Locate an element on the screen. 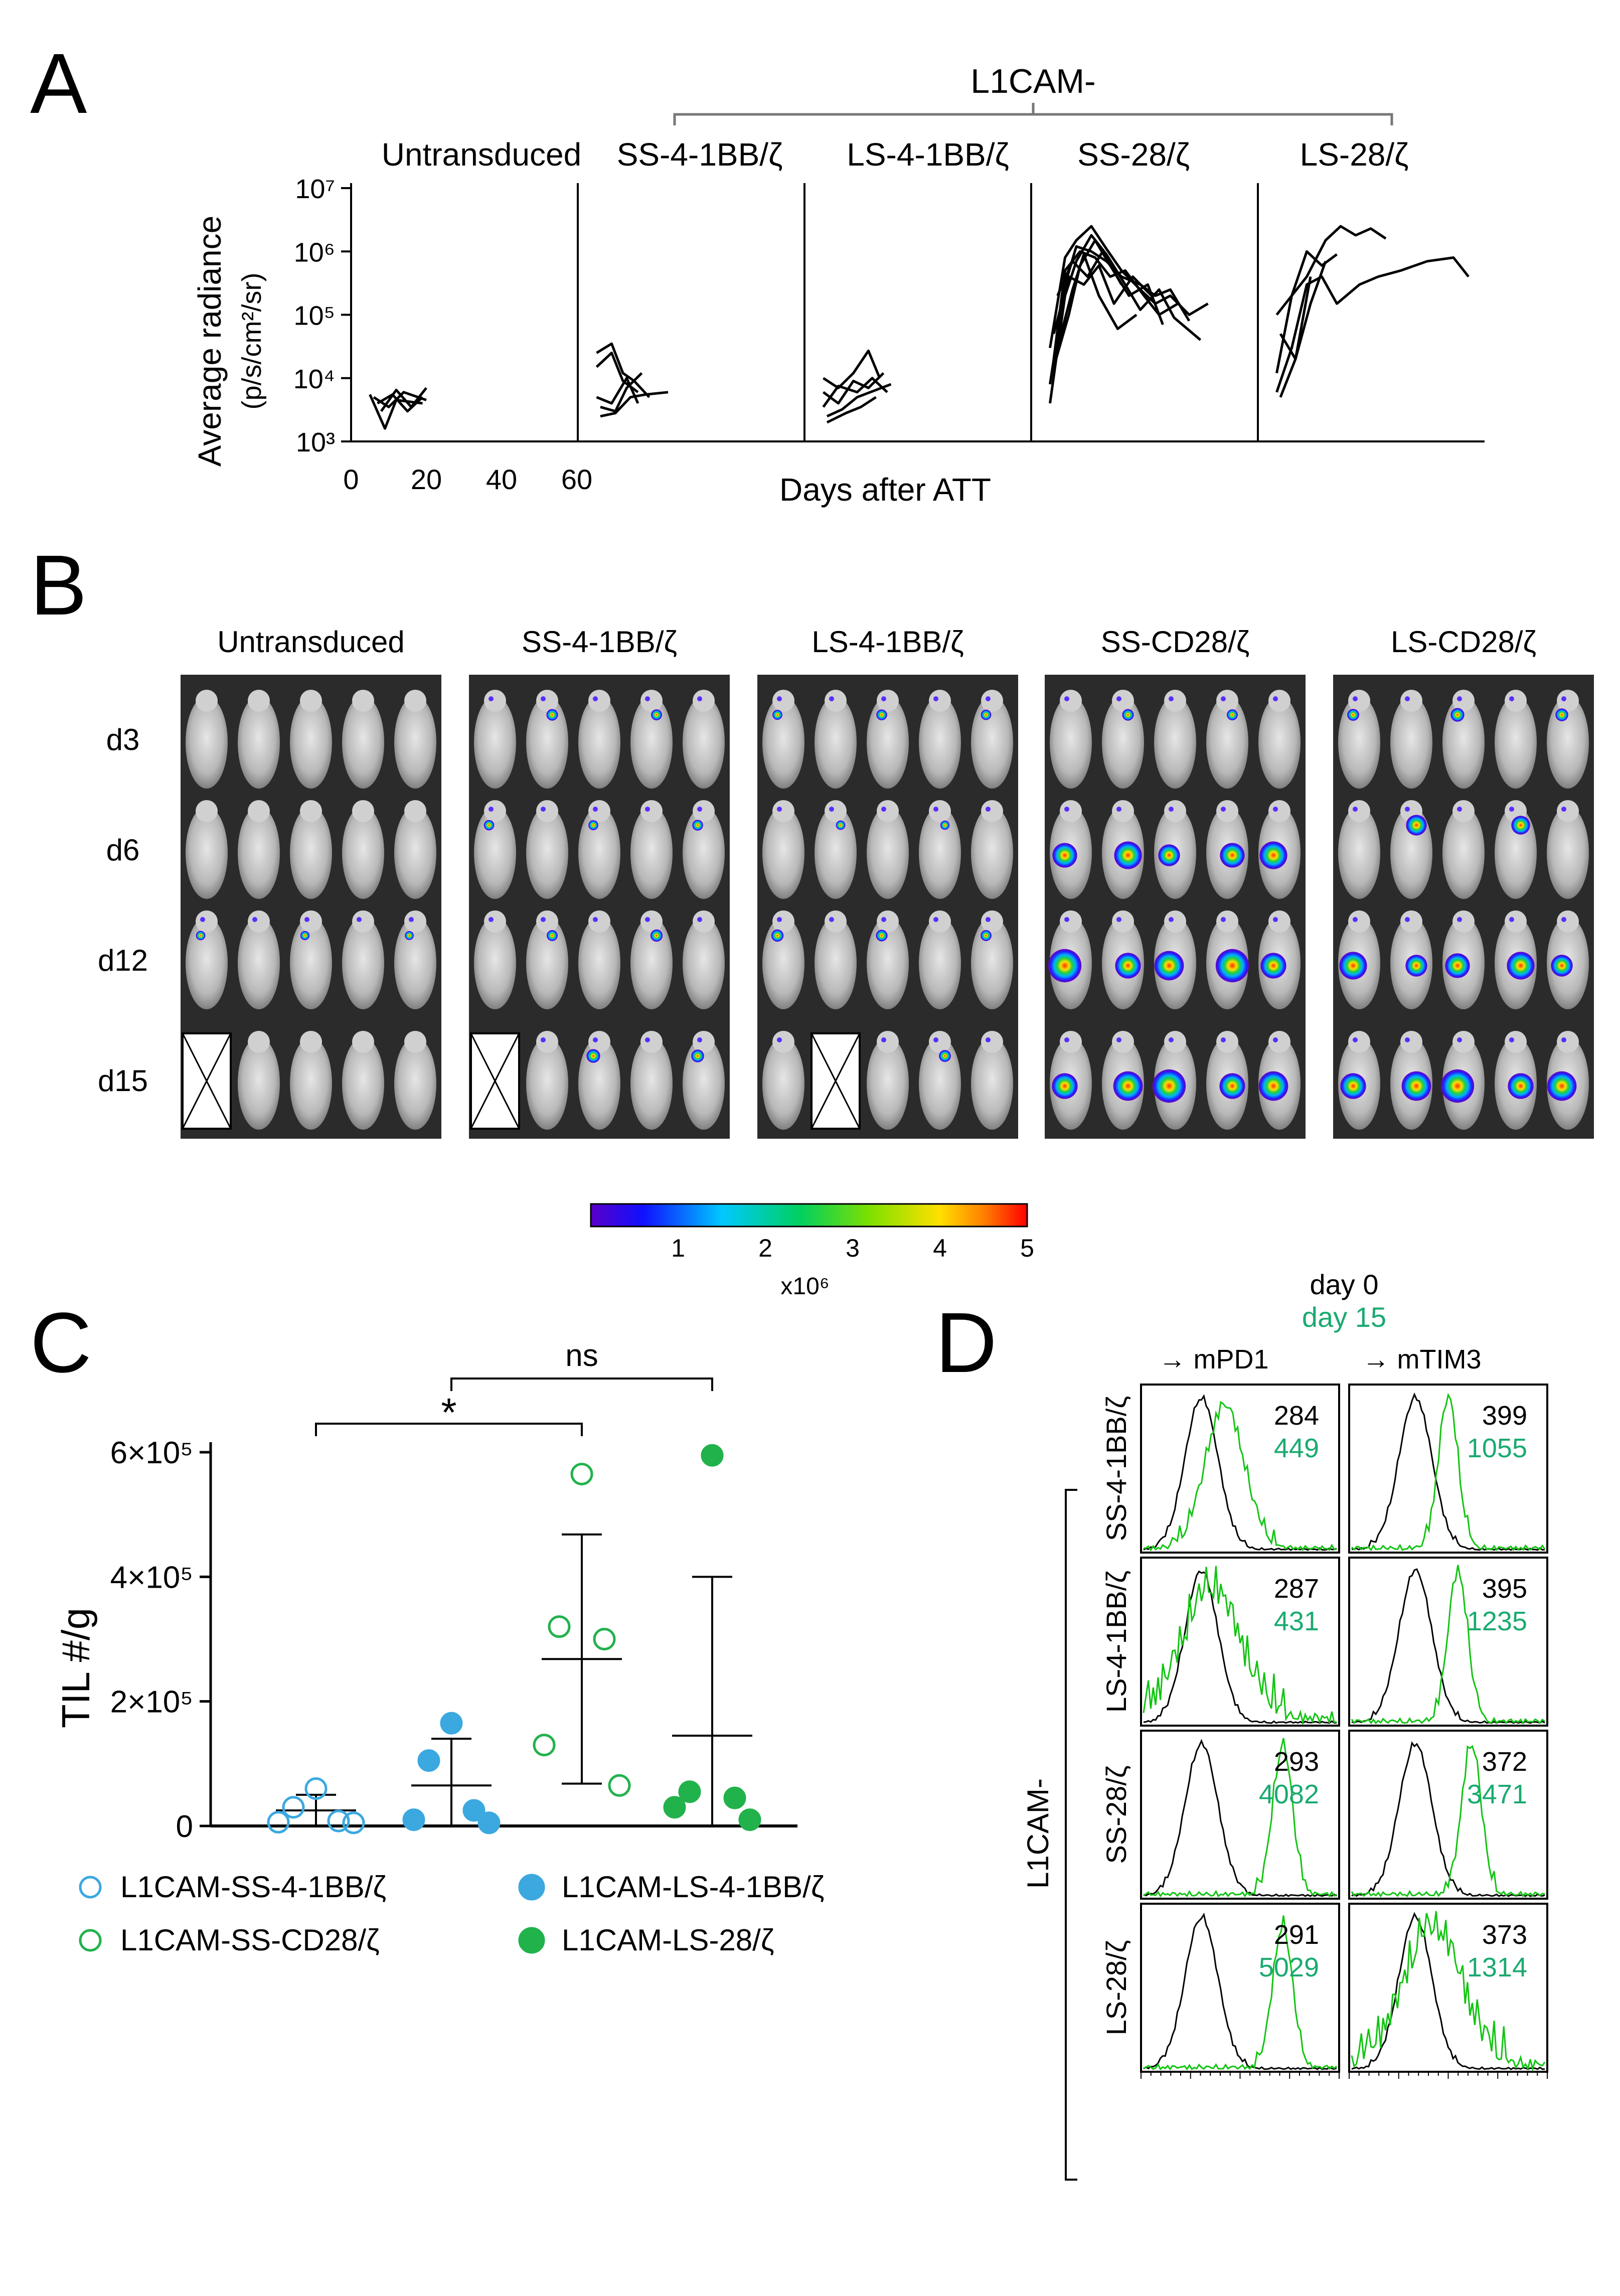  mfi-day0-value: 372 is located at coordinates (1504, 1762).